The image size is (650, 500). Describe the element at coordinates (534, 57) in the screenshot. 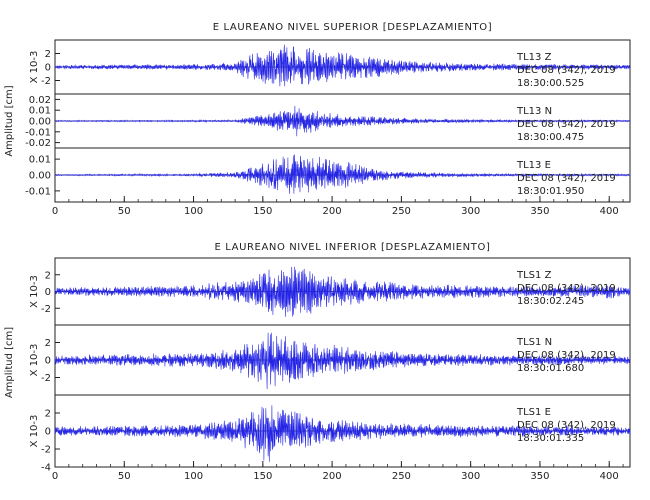

I see `station-component-label: TL13 Z` at that location.